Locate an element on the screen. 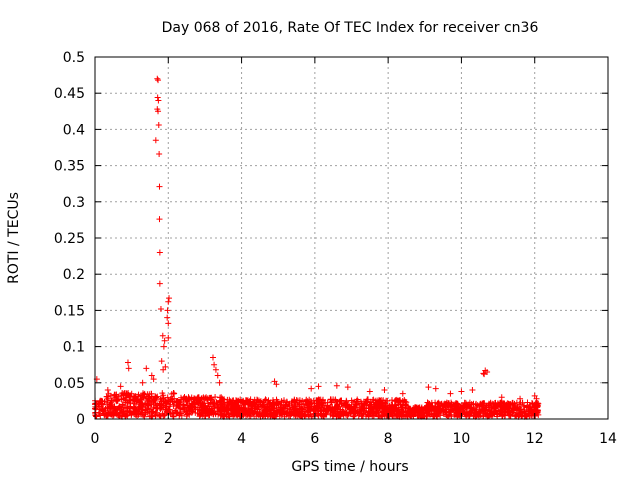 This screenshot has height=480, width=640. y-tick-label: 0.05 is located at coordinates (69, 384).